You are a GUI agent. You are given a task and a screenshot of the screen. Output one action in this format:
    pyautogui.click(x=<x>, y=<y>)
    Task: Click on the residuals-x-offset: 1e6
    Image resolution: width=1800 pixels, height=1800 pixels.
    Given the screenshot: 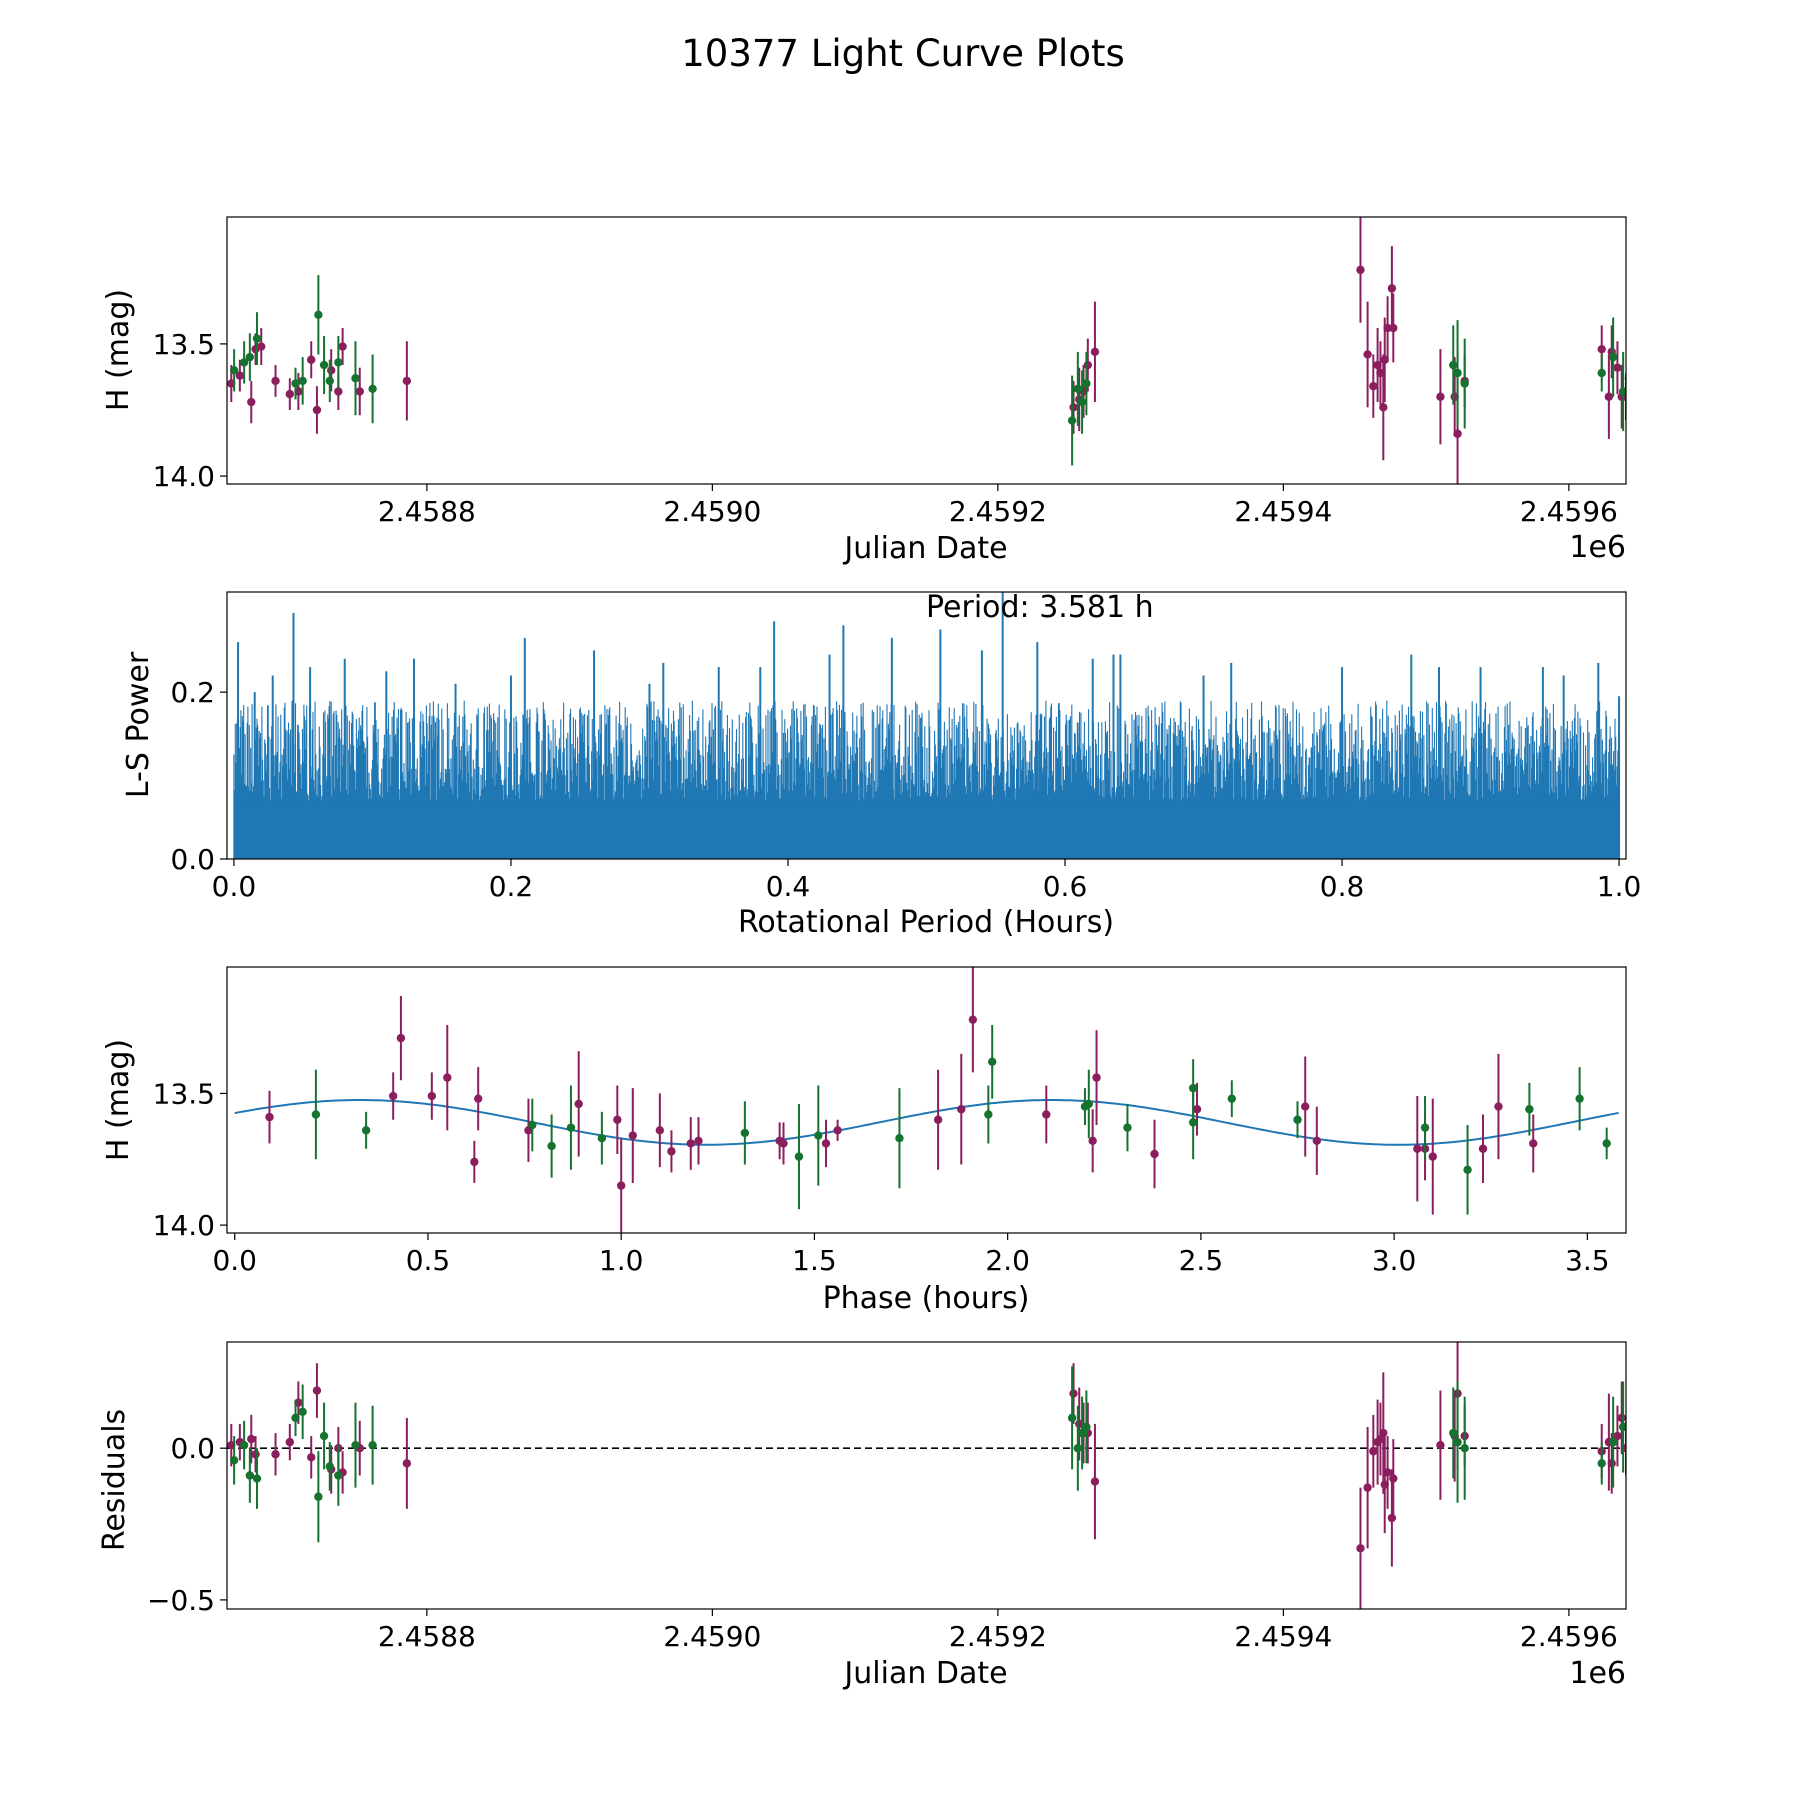 What is the action you would take?
    pyautogui.click(x=1597, y=1673)
    